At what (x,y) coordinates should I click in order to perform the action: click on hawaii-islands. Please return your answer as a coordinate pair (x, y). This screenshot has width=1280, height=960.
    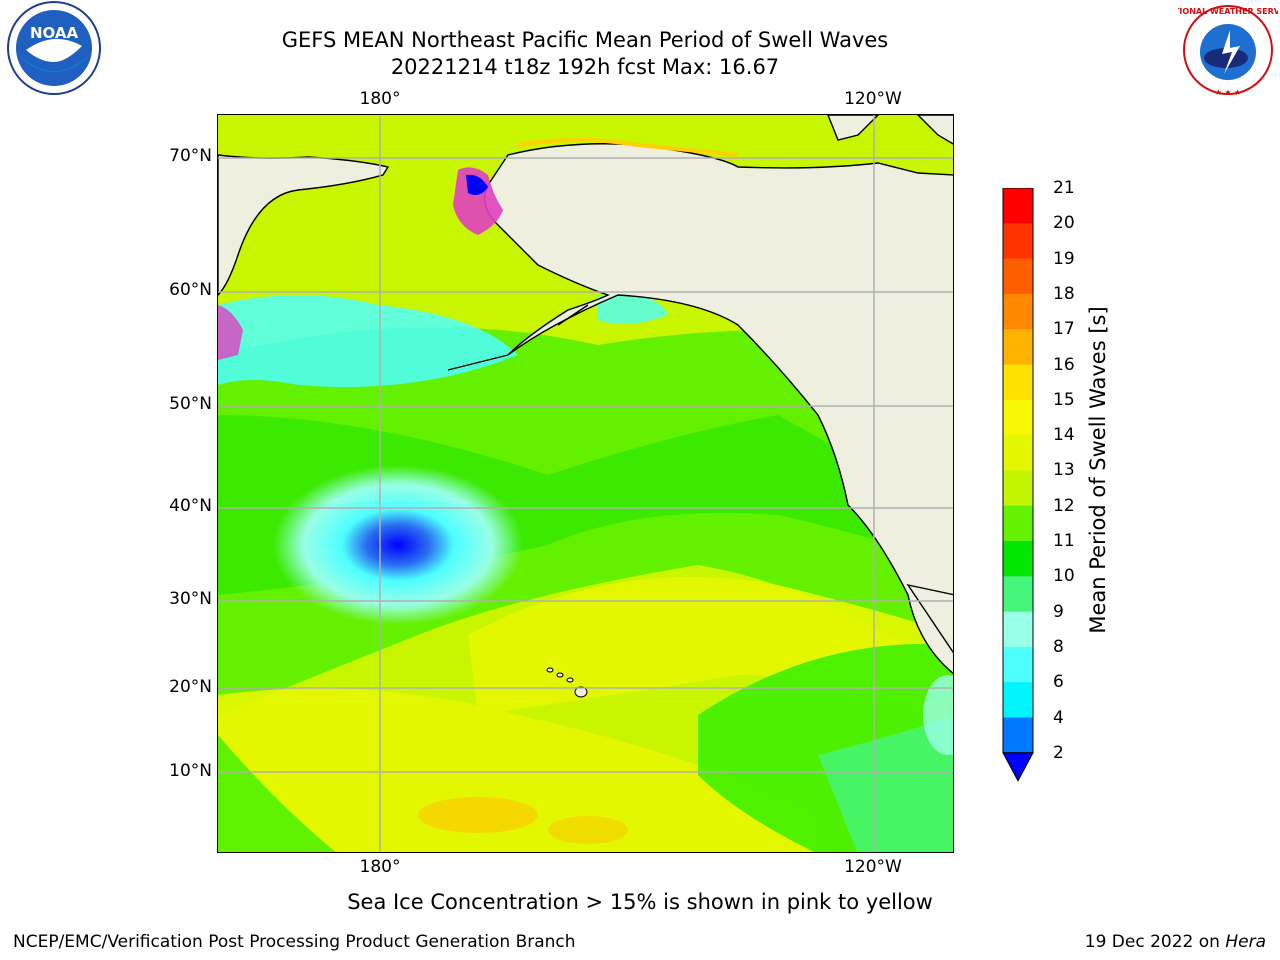
    Looking at the image, I should click on (567, 682).